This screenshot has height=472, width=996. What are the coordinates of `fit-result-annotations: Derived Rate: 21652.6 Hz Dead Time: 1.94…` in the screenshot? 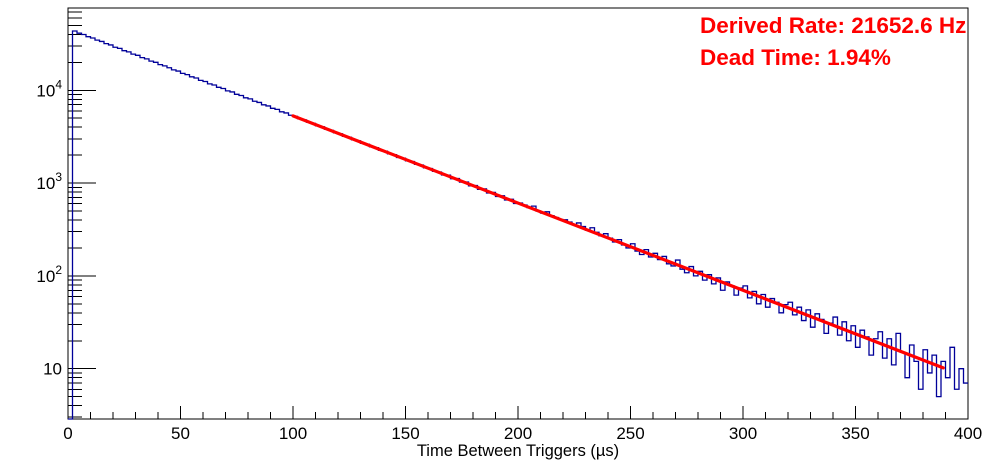 It's located at (833, 41).